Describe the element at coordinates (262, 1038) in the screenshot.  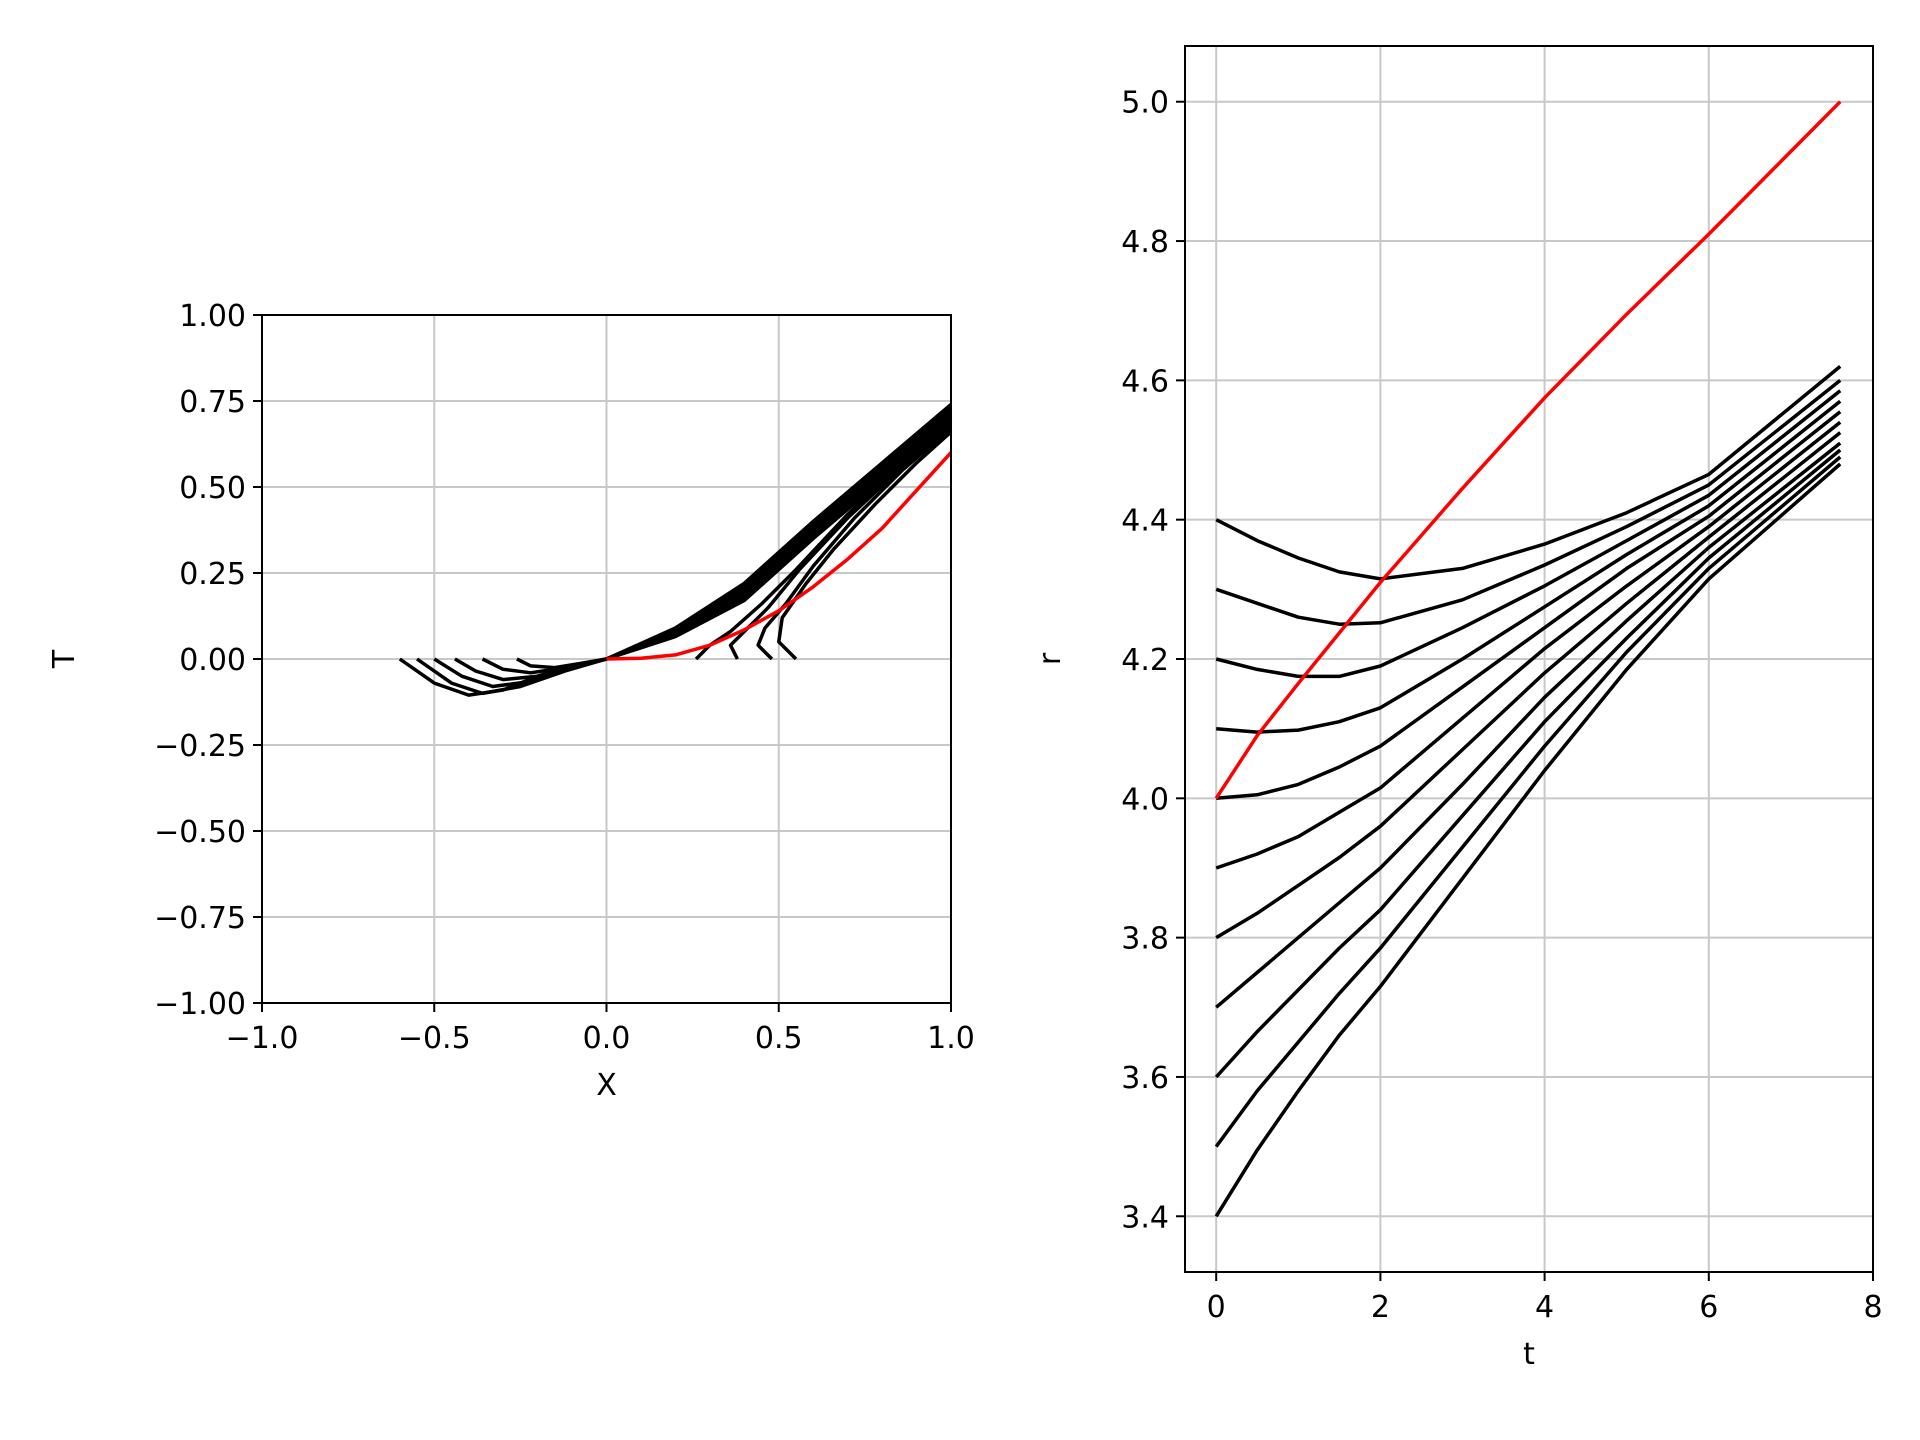
I see `left-x-tick-label-0: −1.0` at that location.